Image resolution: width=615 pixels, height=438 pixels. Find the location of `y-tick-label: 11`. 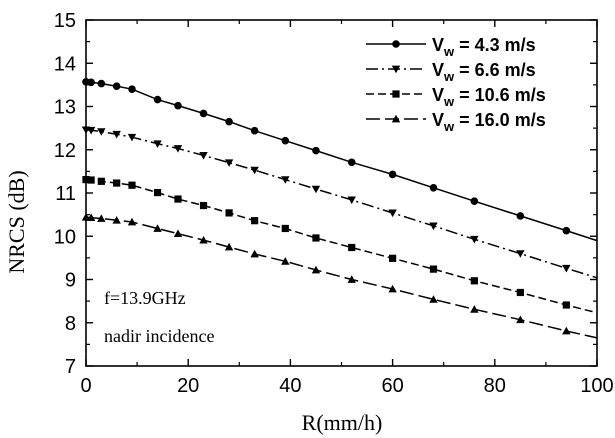

y-tick-label: 11 is located at coordinates (65, 194).